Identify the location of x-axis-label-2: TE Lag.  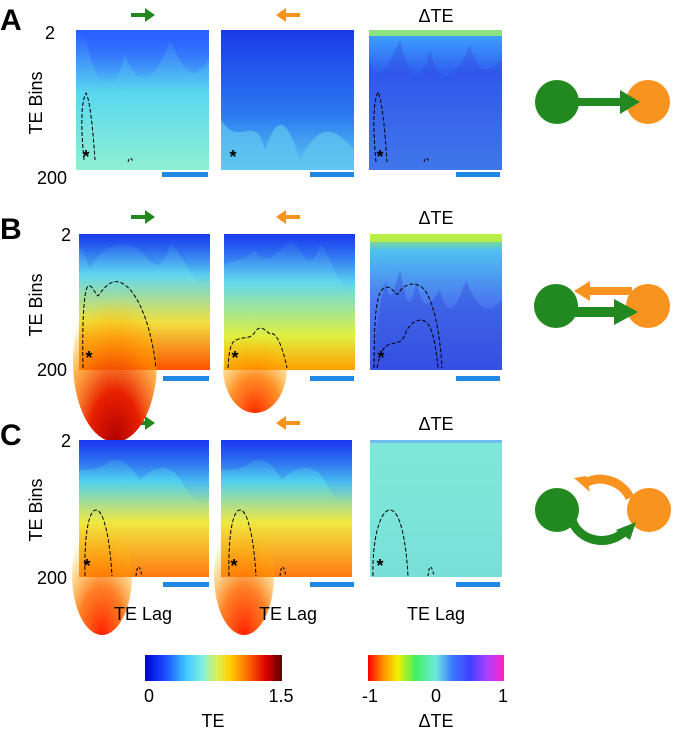
(288, 614).